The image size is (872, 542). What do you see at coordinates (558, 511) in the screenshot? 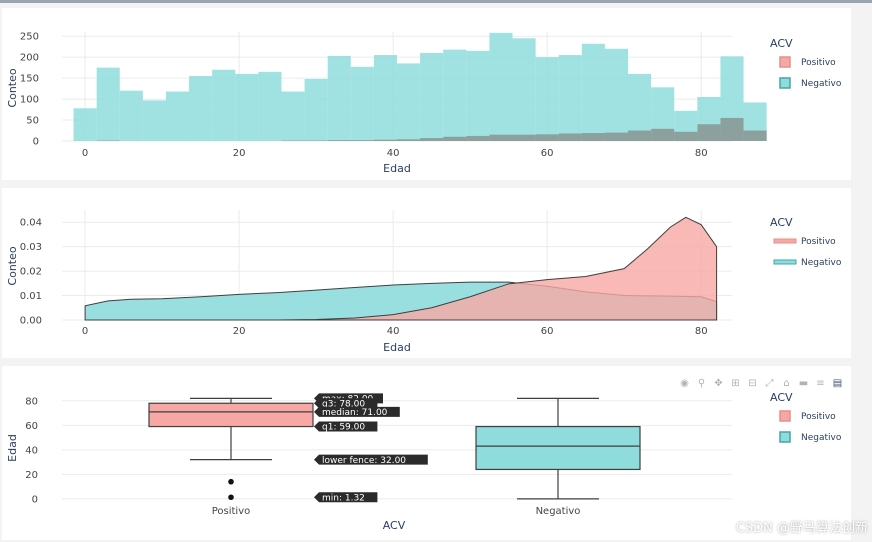
I see `x-tick-label: Negativo` at bounding box center [558, 511].